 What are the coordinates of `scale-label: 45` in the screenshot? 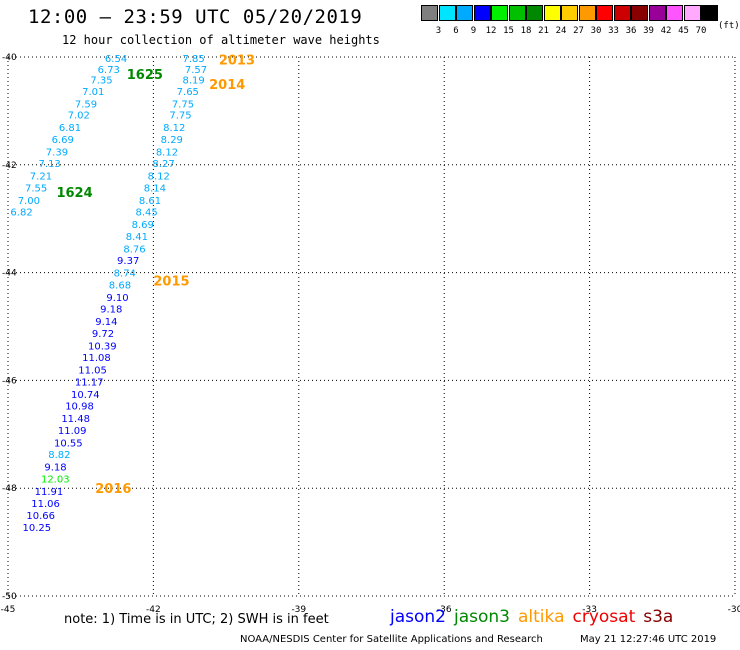 It's located at (683, 31).